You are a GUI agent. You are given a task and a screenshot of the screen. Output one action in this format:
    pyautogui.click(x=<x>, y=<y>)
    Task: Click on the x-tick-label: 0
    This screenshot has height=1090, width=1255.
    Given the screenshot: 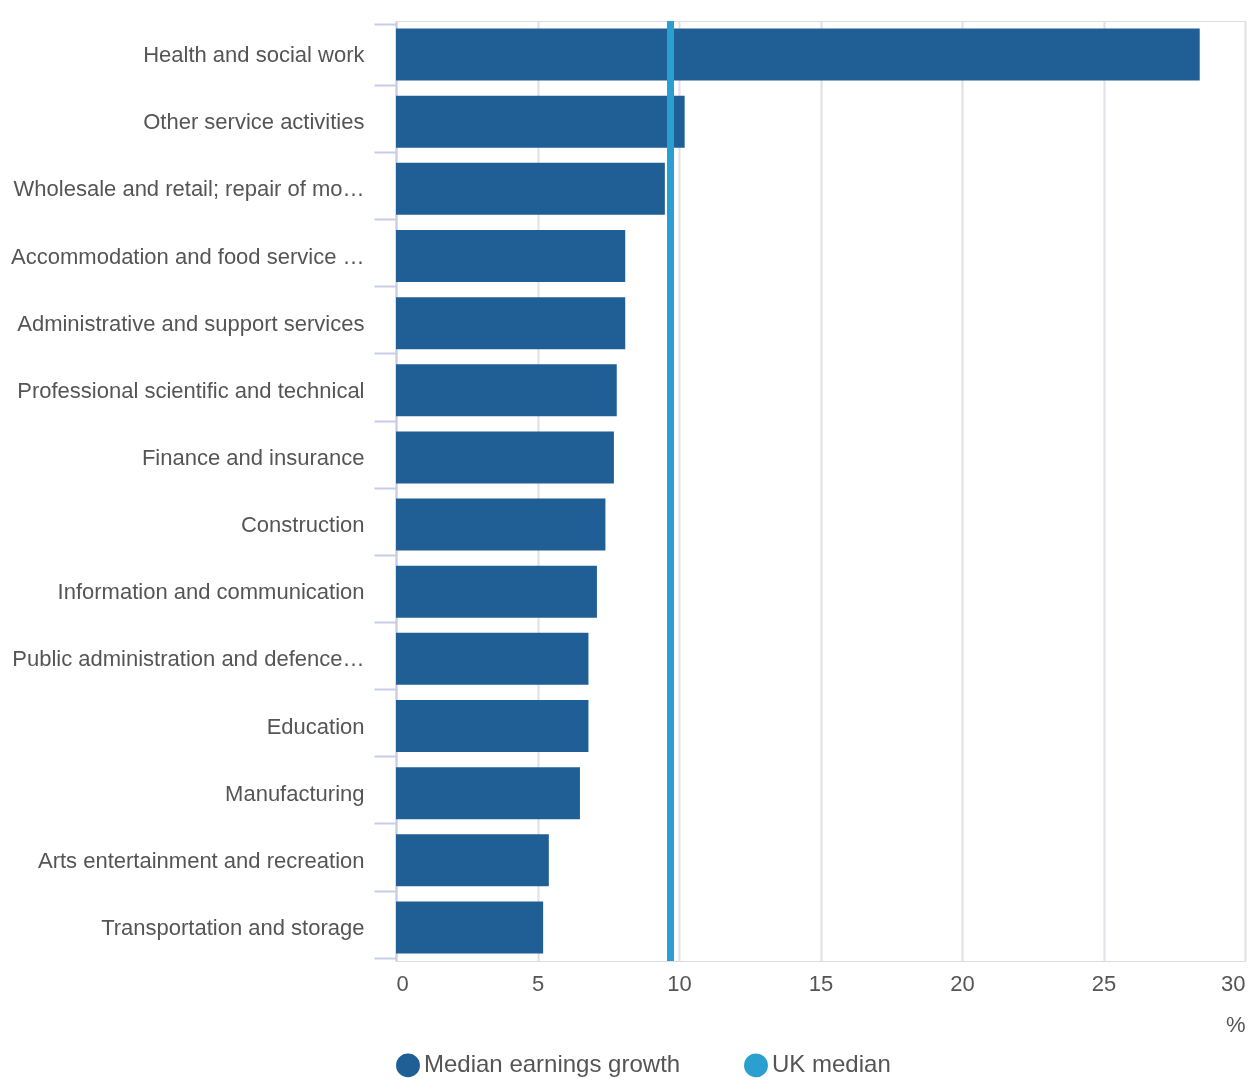 What is the action you would take?
    pyautogui.click(x=402, y=983)
    